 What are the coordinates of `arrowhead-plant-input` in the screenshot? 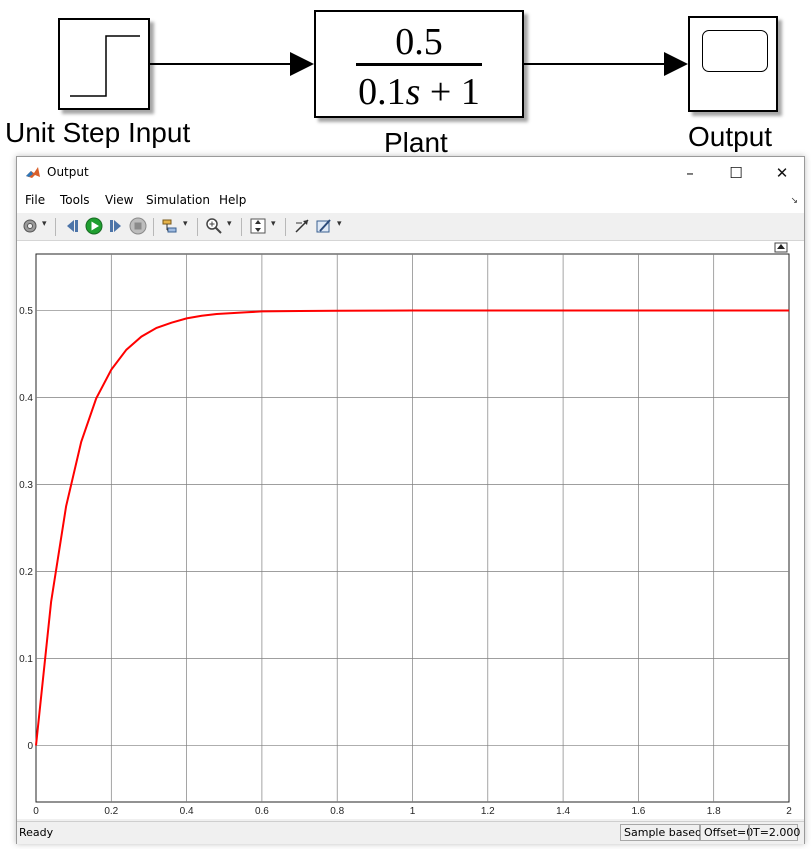 It's located at (302, 64).